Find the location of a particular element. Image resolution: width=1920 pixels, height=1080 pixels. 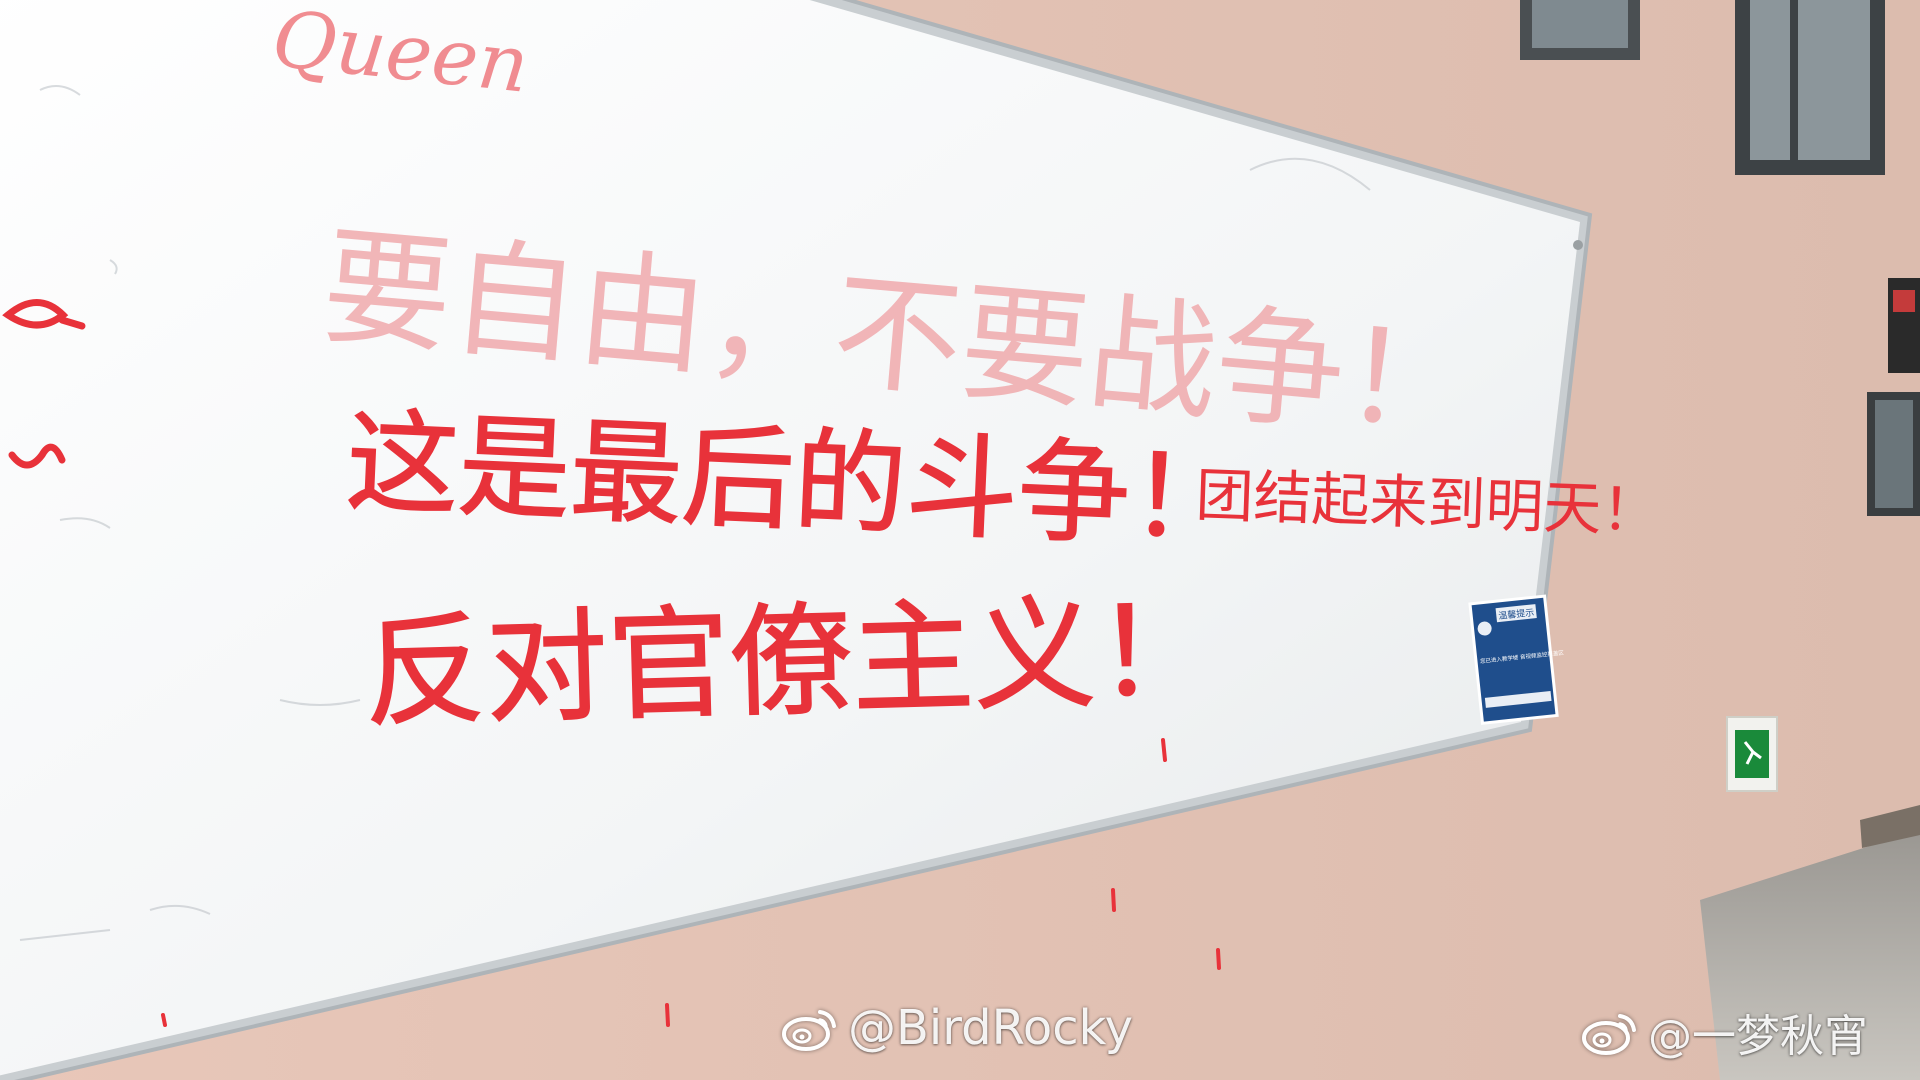

slogan-line-2: 反对官僚主义！ is located at coordinates (790, 662).